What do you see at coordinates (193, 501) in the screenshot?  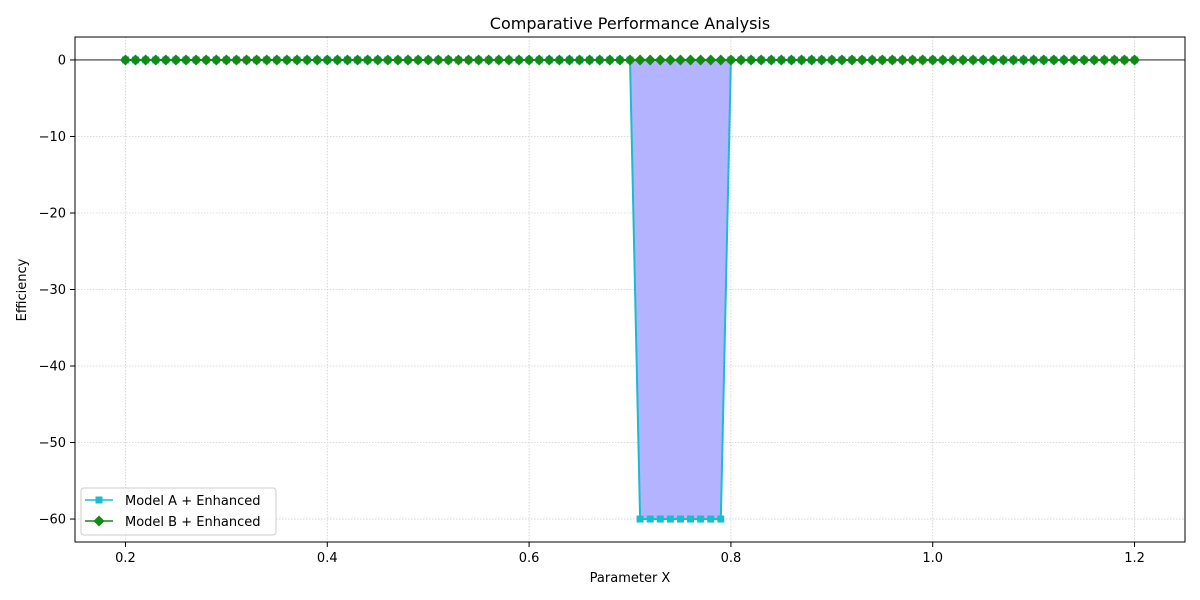 I see `legend-label-model-a: Model A + Enhanced` at bounding box center [193, 501].